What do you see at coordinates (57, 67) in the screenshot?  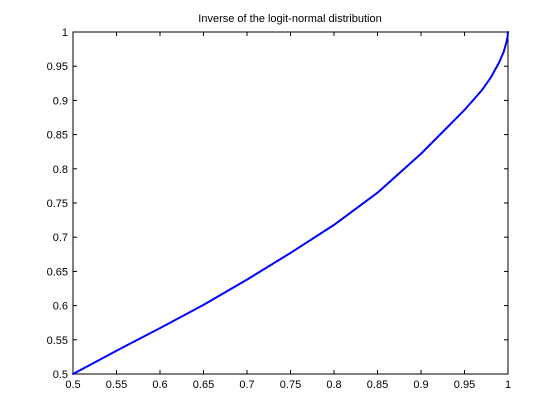 I see `y-tick-label: 0.95` at bounding box center [57, 67].